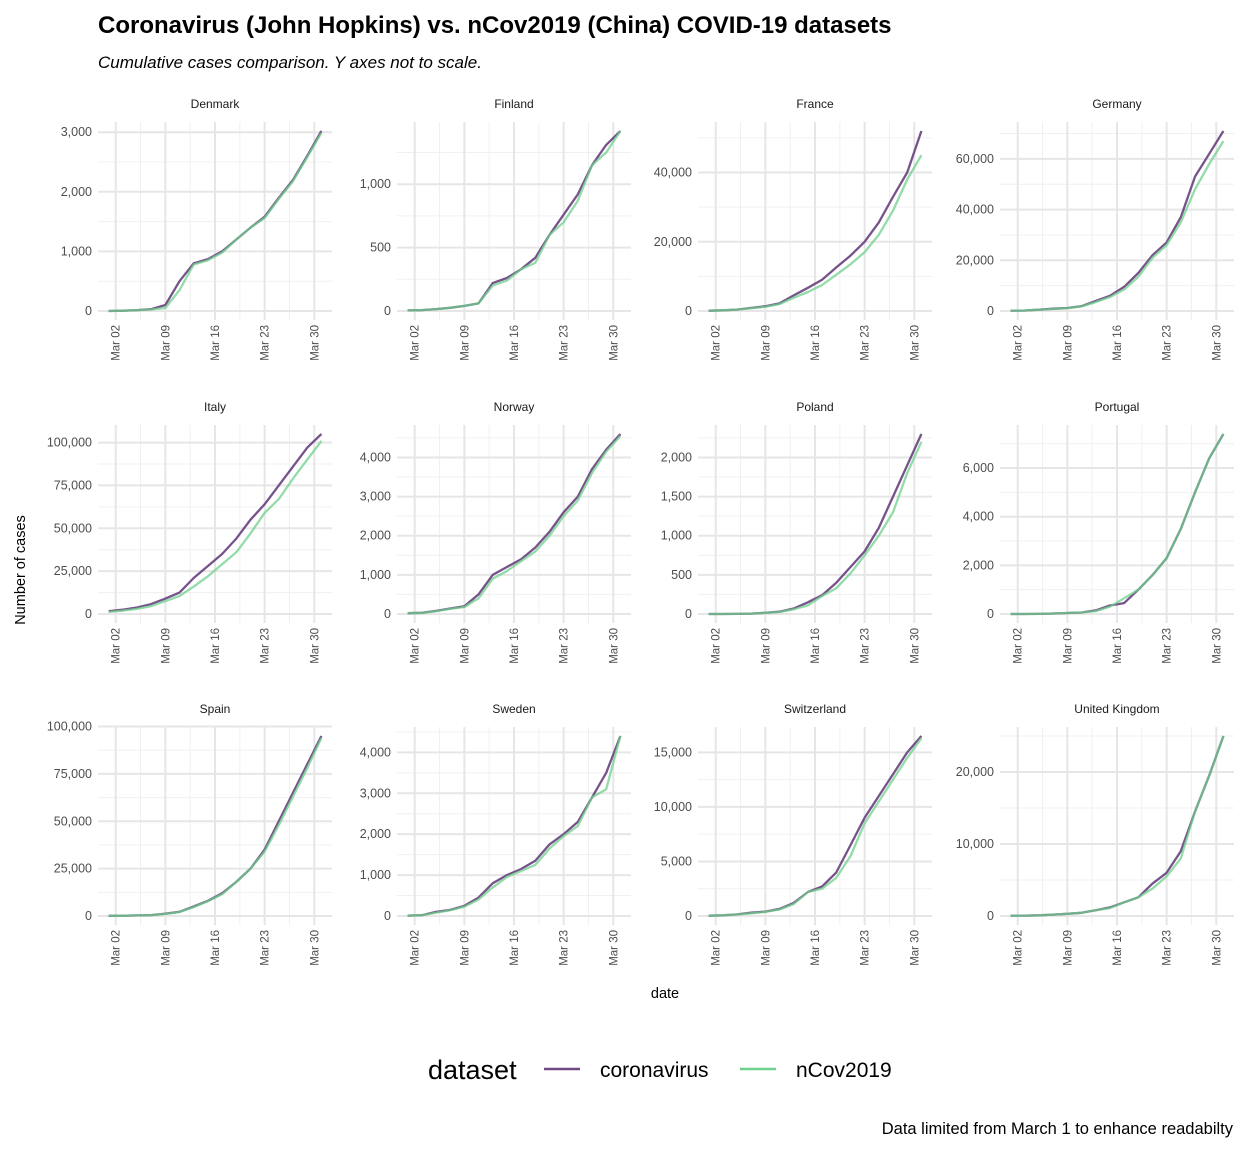 The width and height of the screenshot is (1248, 1157). I want to click on panel-title: Switzerland, so click(815, 709).